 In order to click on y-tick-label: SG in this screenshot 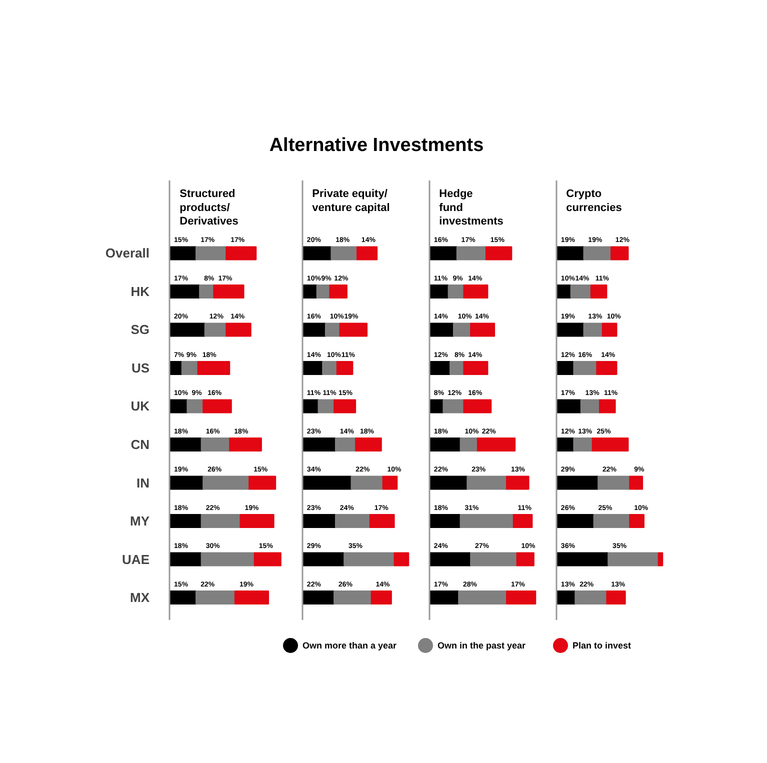, I will do `click(140, 330)`.